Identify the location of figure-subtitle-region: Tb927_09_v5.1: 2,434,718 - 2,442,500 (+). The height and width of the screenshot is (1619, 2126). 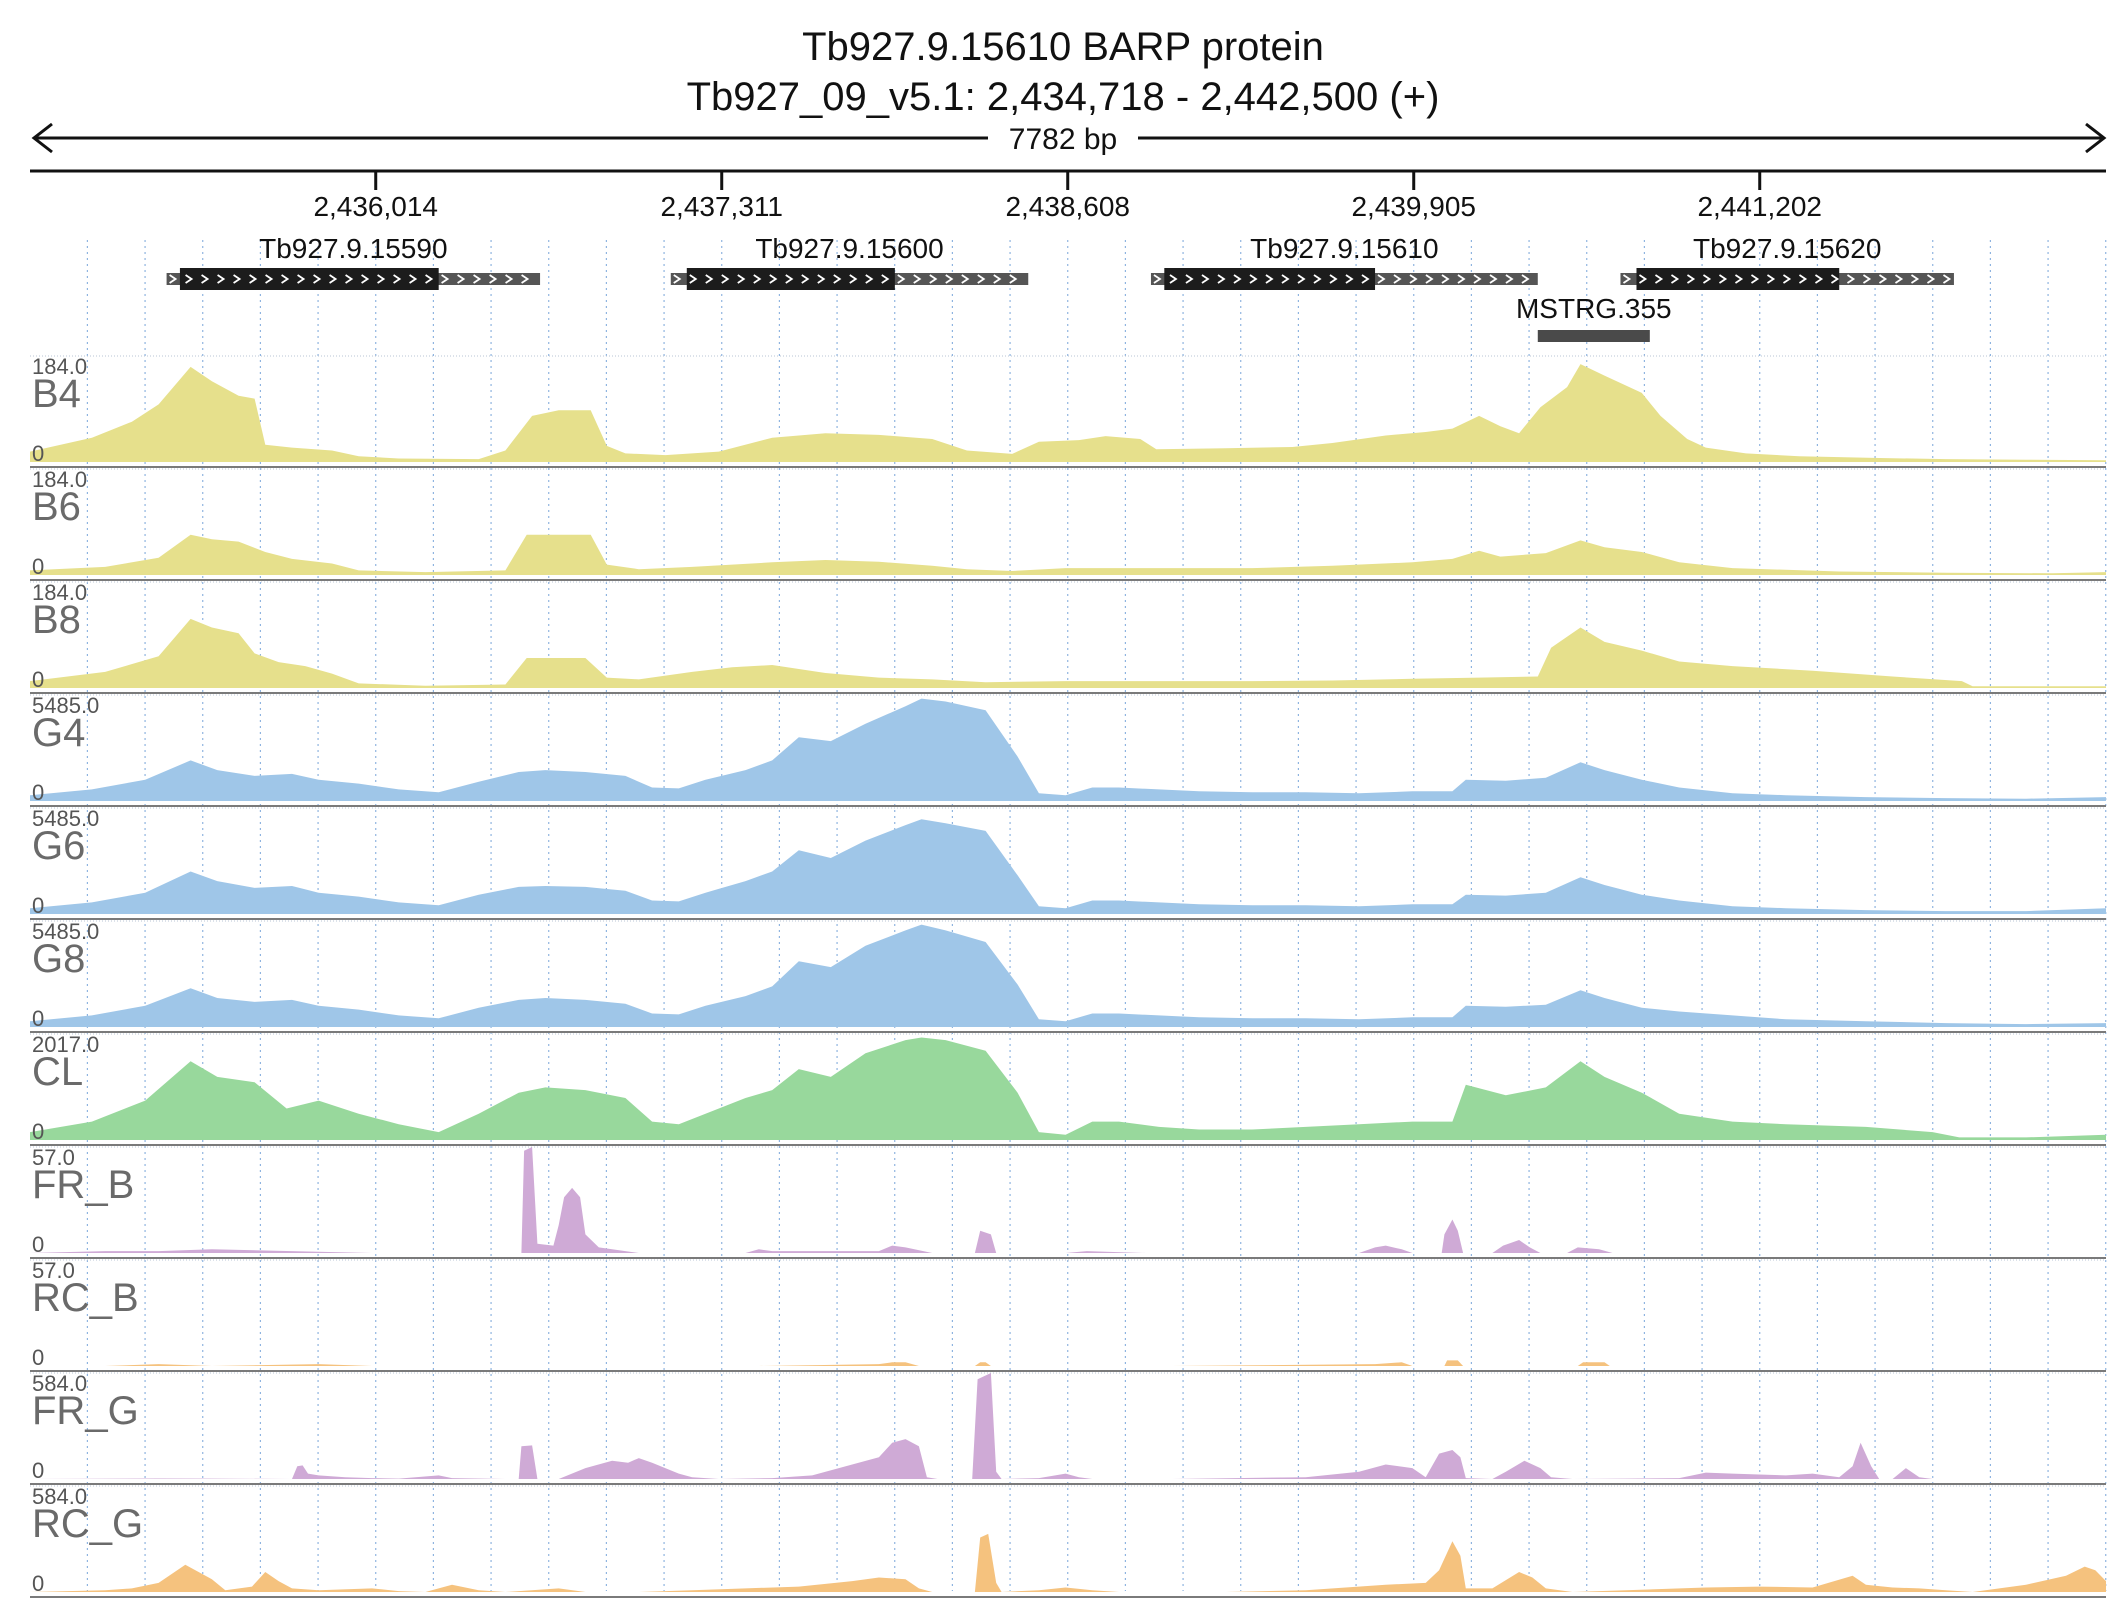
(1063, 97).